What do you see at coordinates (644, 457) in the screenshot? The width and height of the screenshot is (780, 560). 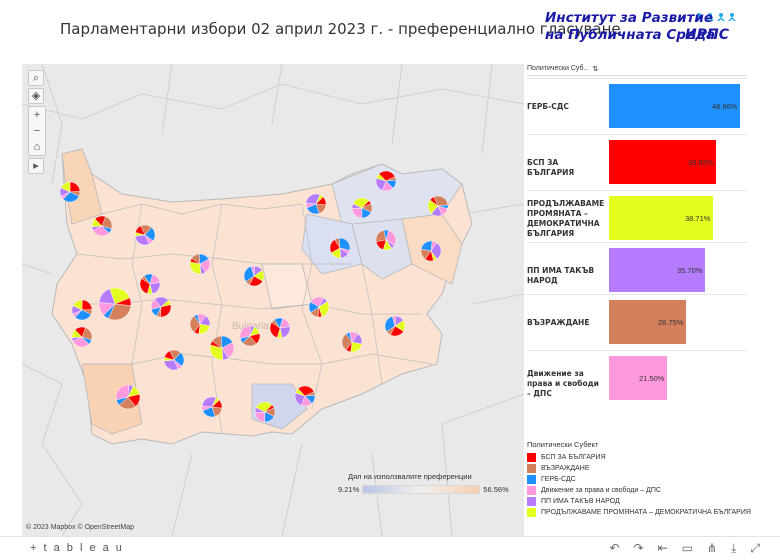 I see `legend-item: БСП ЗА БЪЛГАРИЯ` at bounding box center [644, 457].